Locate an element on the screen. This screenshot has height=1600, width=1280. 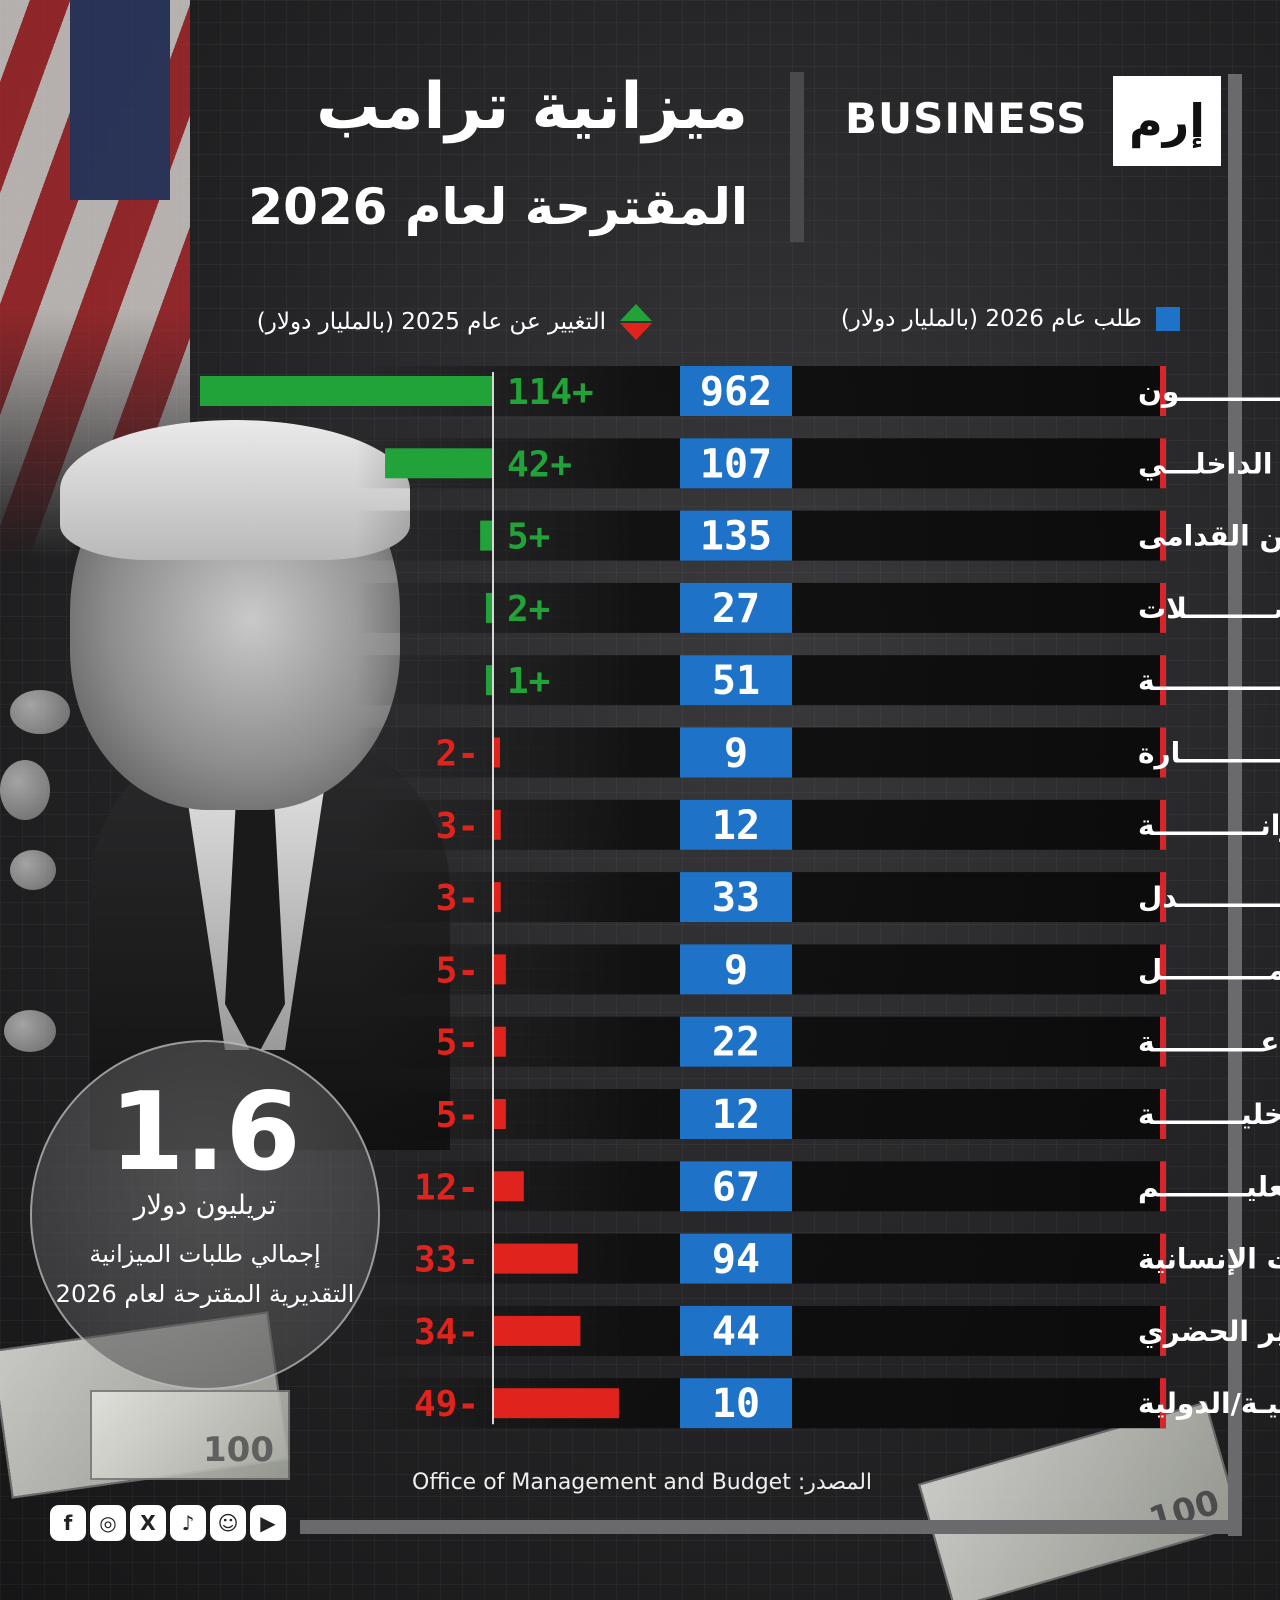
change-value: 33- is located at coordinates (446, 1260).